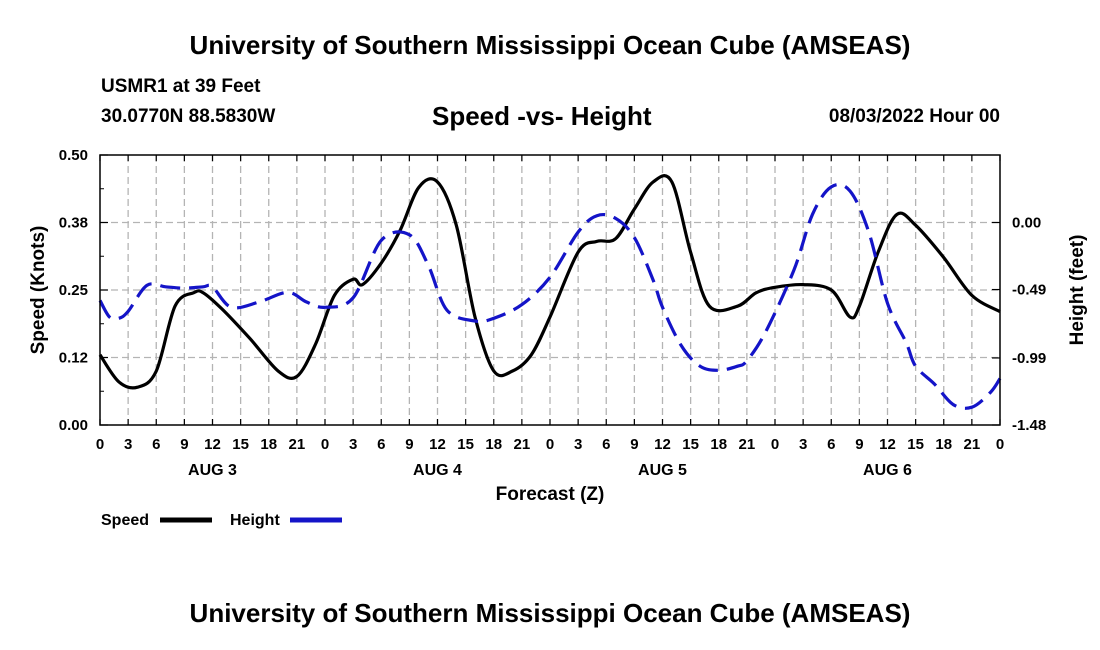 Image resolution: width=1100 pixels, height=650 pixels. I want to click on station-label: USMR1 at 39 Feet, so click(181, 86).